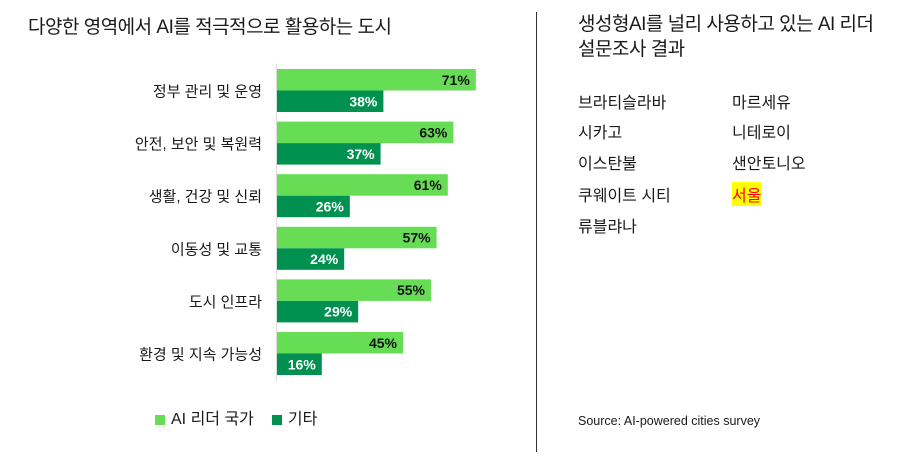  What do you see at coordinates (761, 103) in the screenshot?
I see `city: 마르세유` at bounding box center [761, 103].